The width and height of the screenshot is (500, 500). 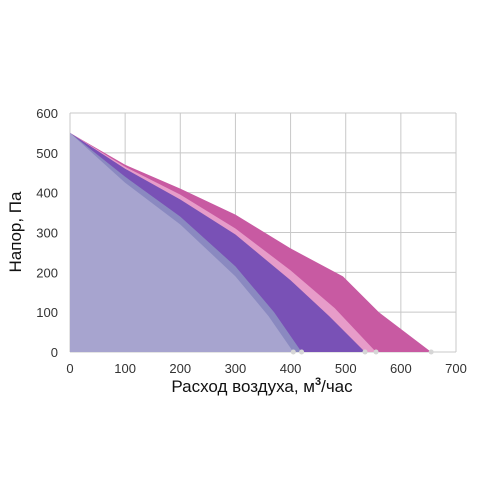 I want to click on y-tick-label: 500, so click(x=47, y=153).